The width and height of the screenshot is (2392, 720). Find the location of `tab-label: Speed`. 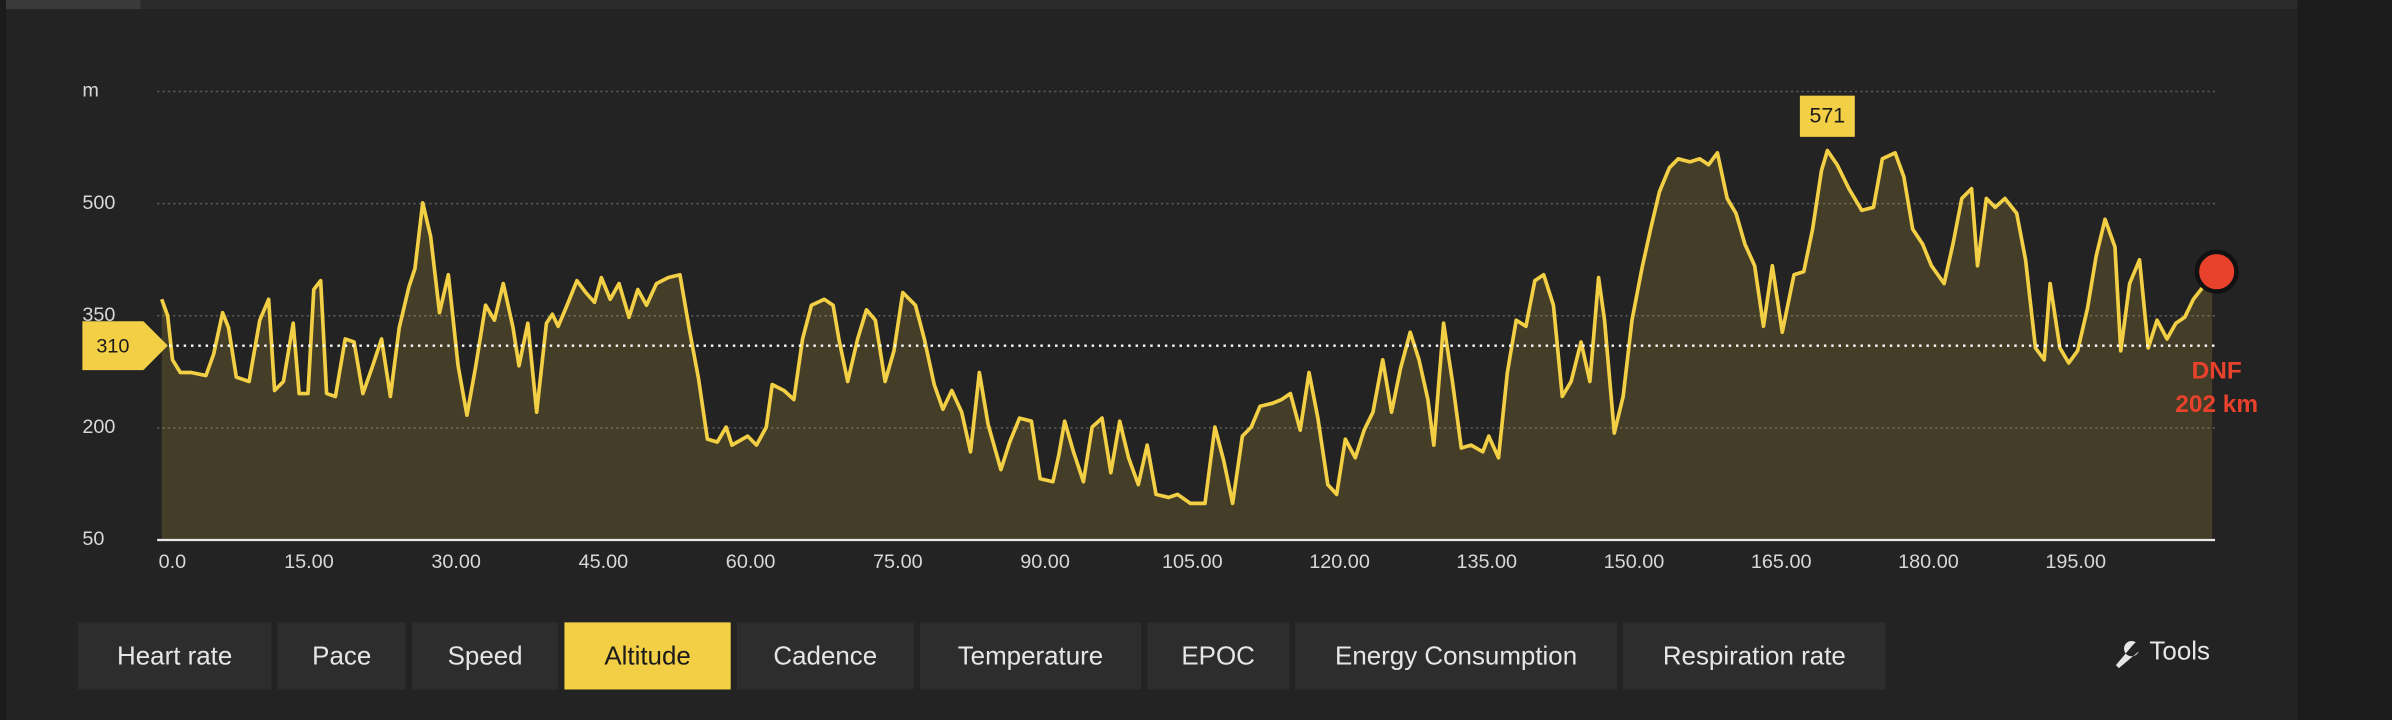

tab-label: Speed is located at coordinates (485, 656).